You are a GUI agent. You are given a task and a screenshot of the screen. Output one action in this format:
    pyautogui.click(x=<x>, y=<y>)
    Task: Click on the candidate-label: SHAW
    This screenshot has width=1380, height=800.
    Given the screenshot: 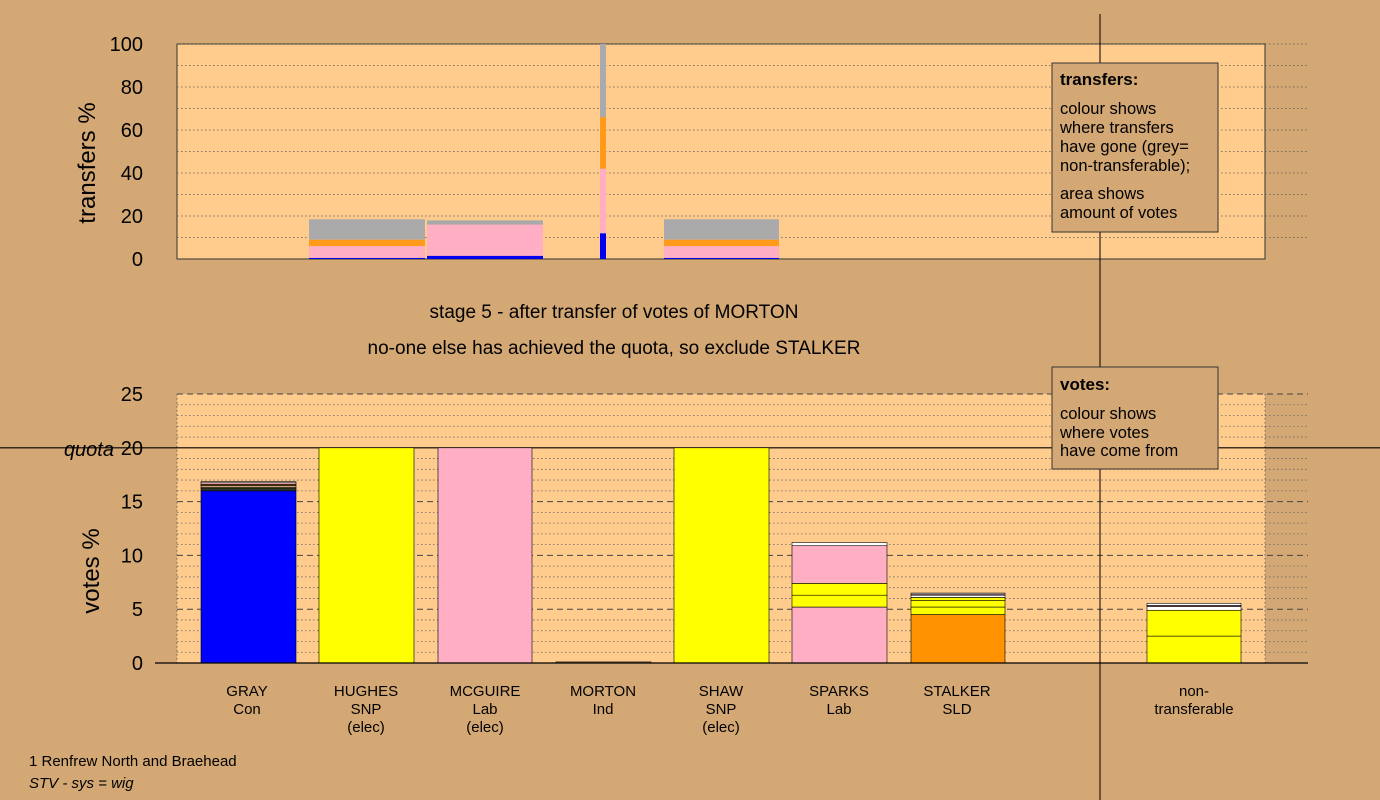 What is the action you would take?
    pyautogui.click(x=721, y=691)
    